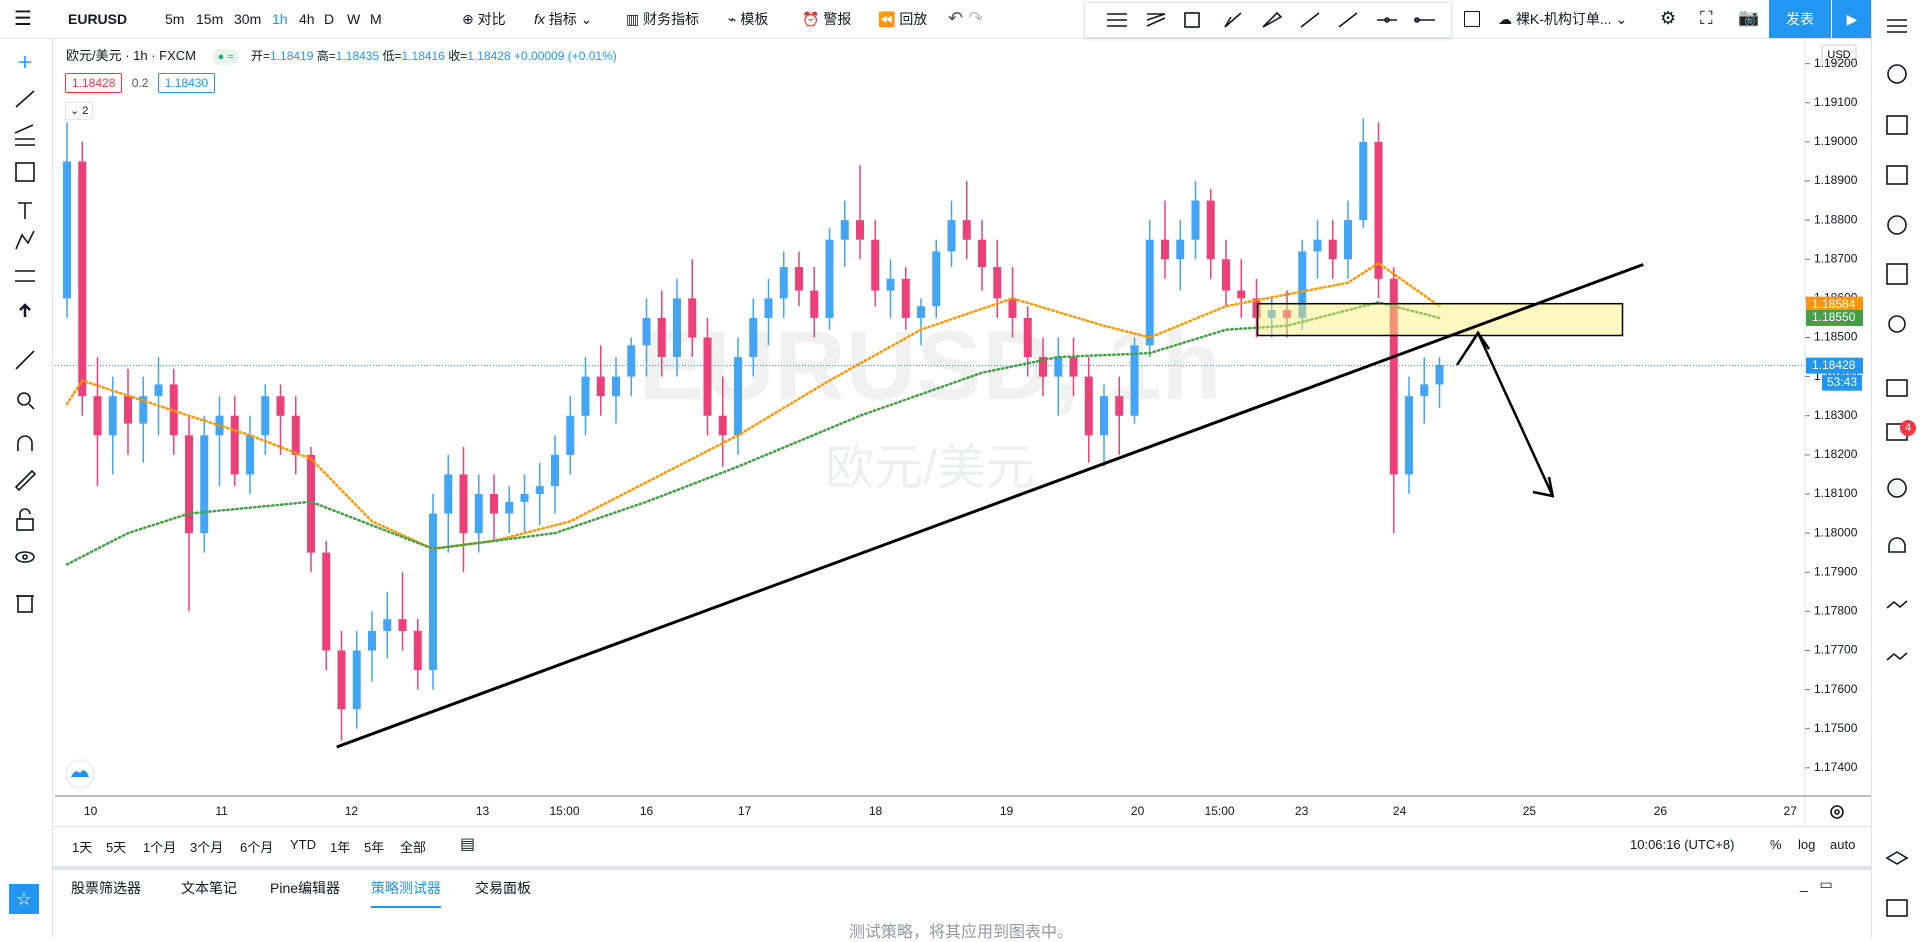 This screenshot has height=942, width=1920. I want to click on interval: 5m, so click(175, 19).